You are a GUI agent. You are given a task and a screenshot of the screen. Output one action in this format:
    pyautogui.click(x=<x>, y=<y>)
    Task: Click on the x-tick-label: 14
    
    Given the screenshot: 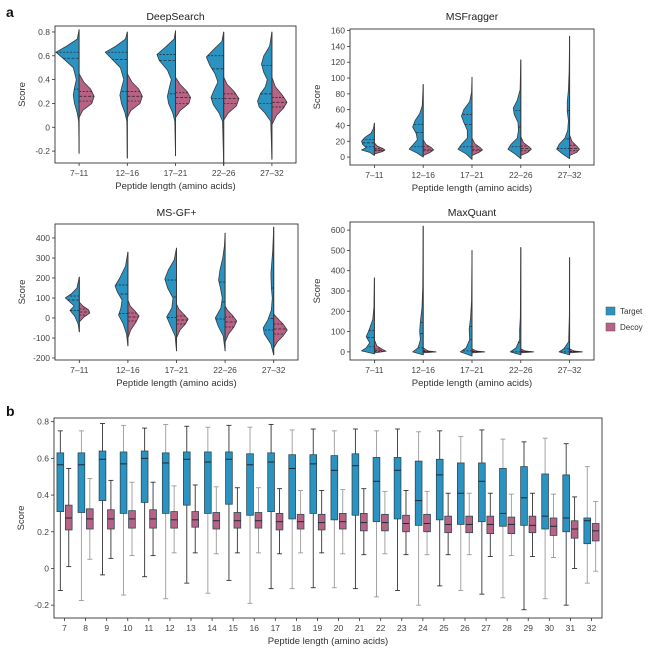 What is the action you would take?
    pyautogui.click(x=212, y=628)
    